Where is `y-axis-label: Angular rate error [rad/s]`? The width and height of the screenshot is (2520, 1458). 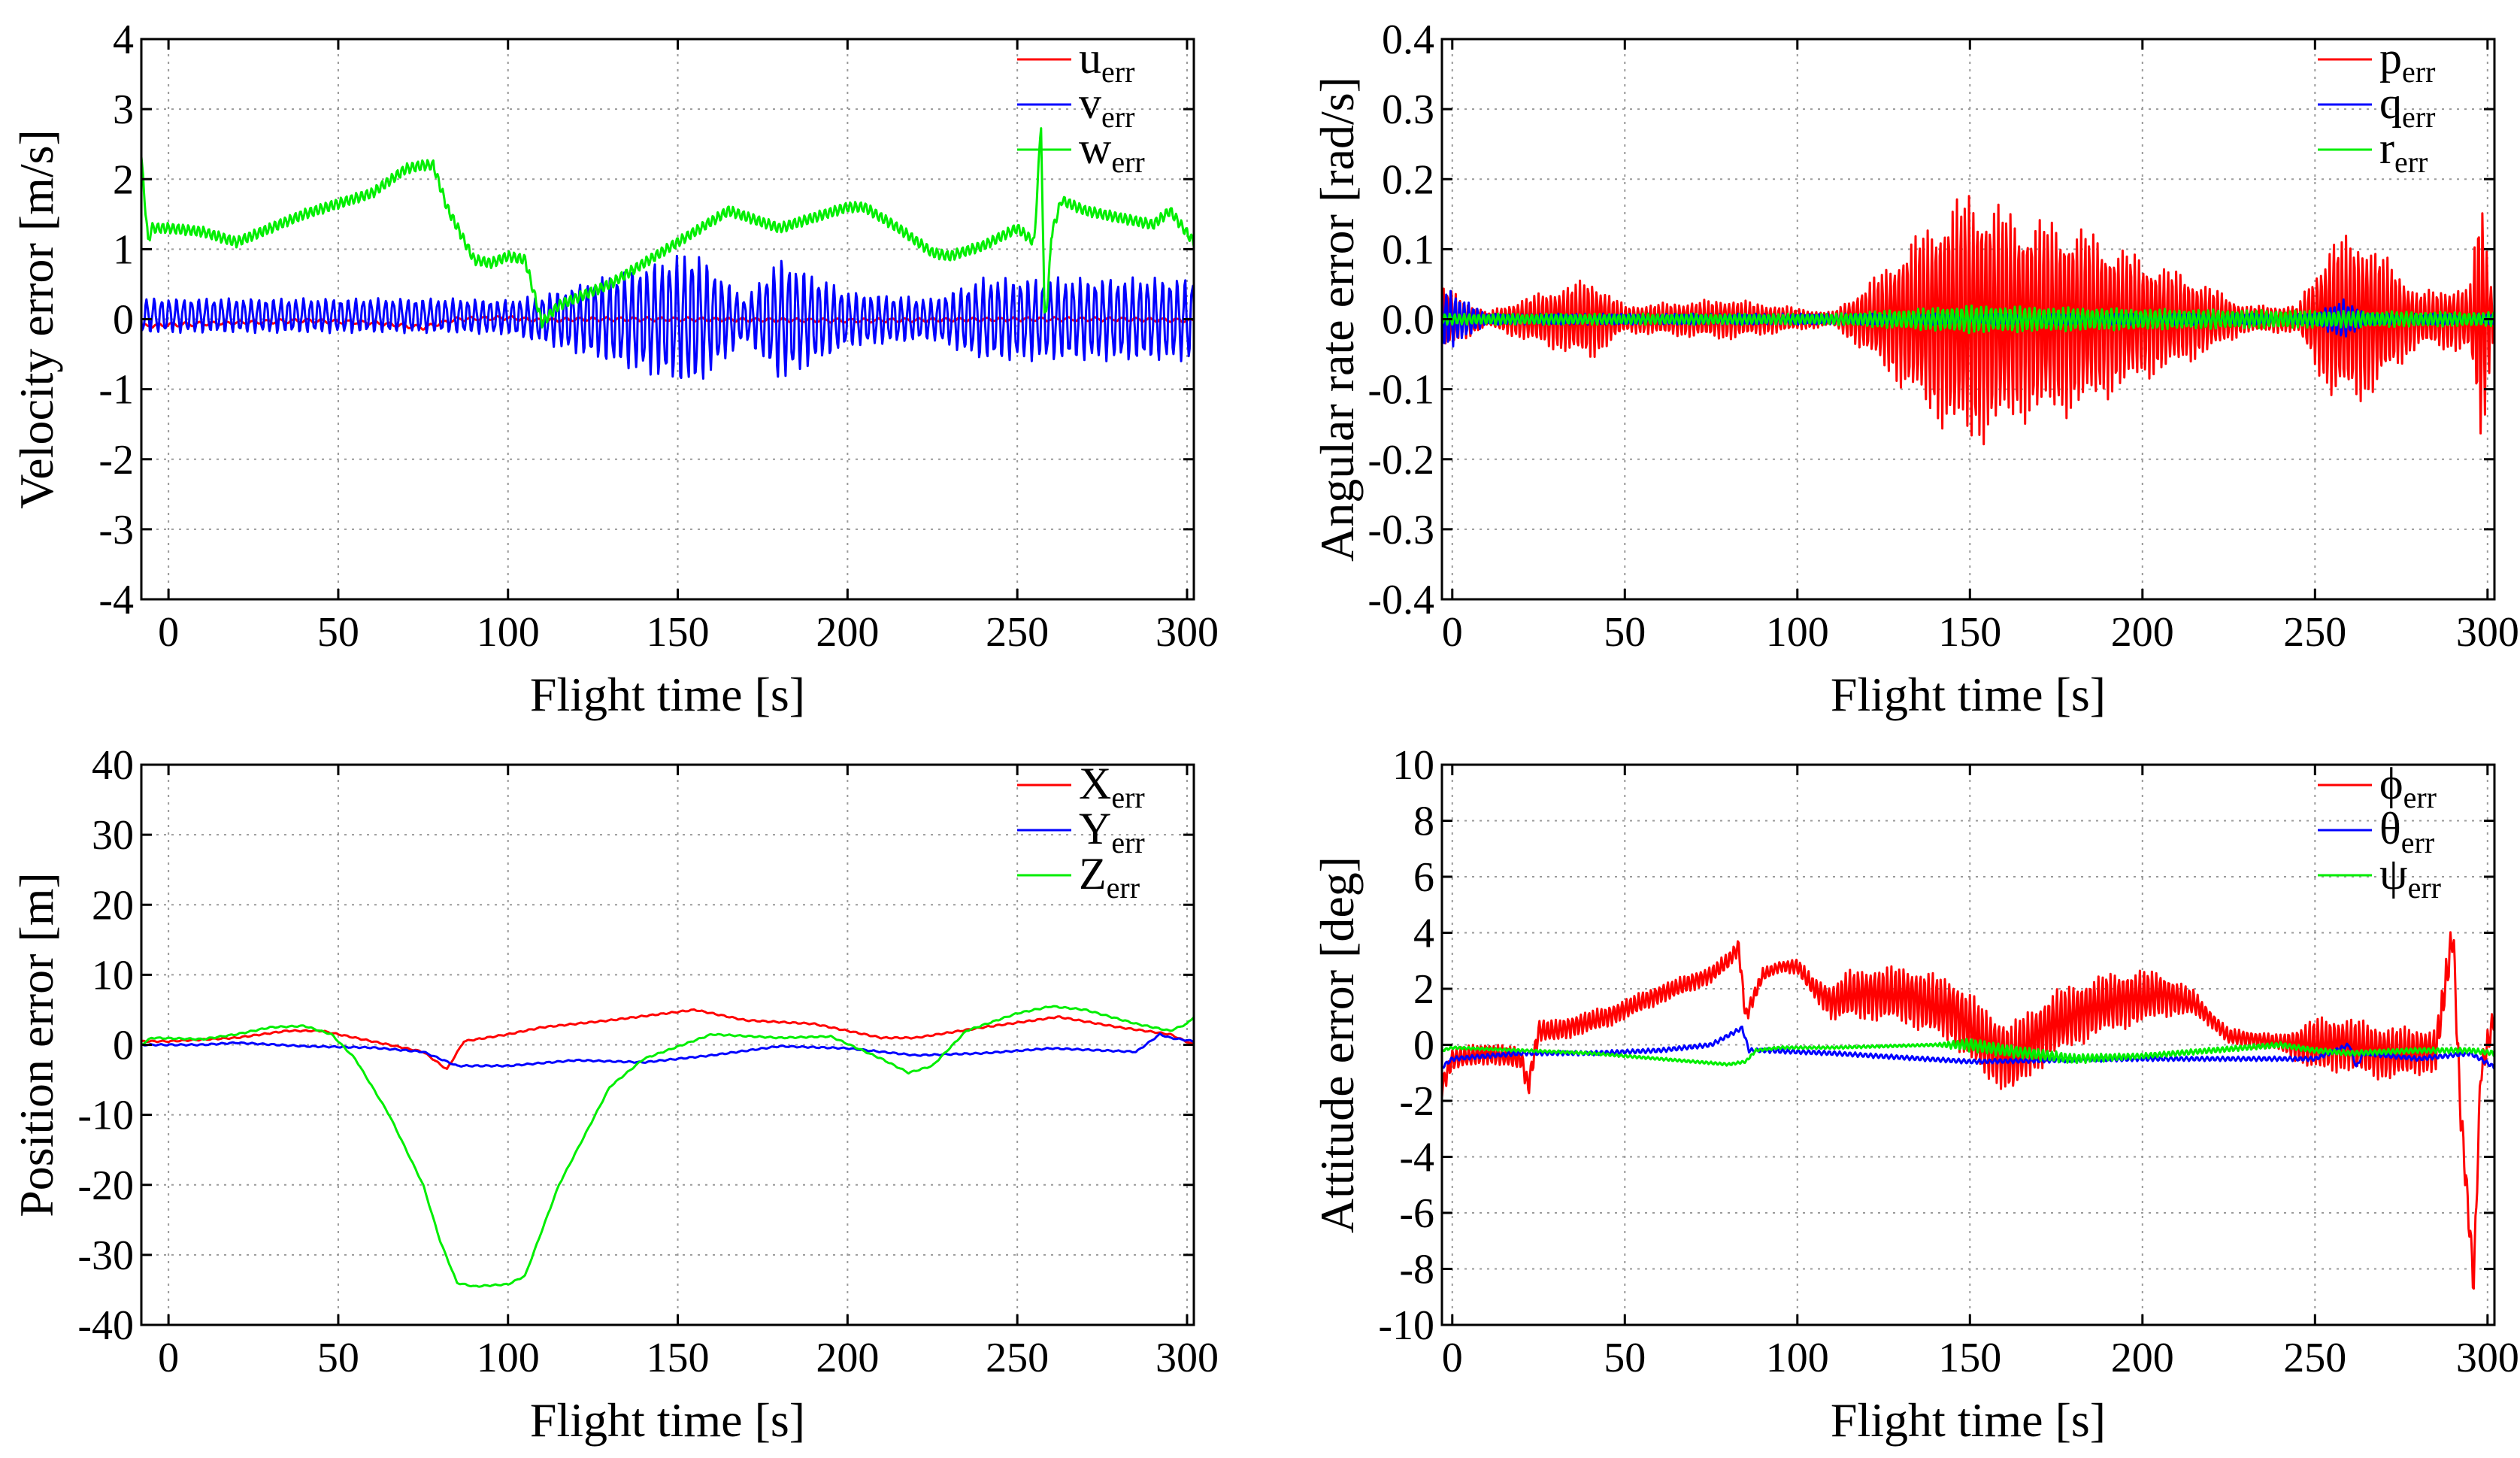 y-axis-label: Angular rate error [rad/s] is located at coordinates (1337, 319).